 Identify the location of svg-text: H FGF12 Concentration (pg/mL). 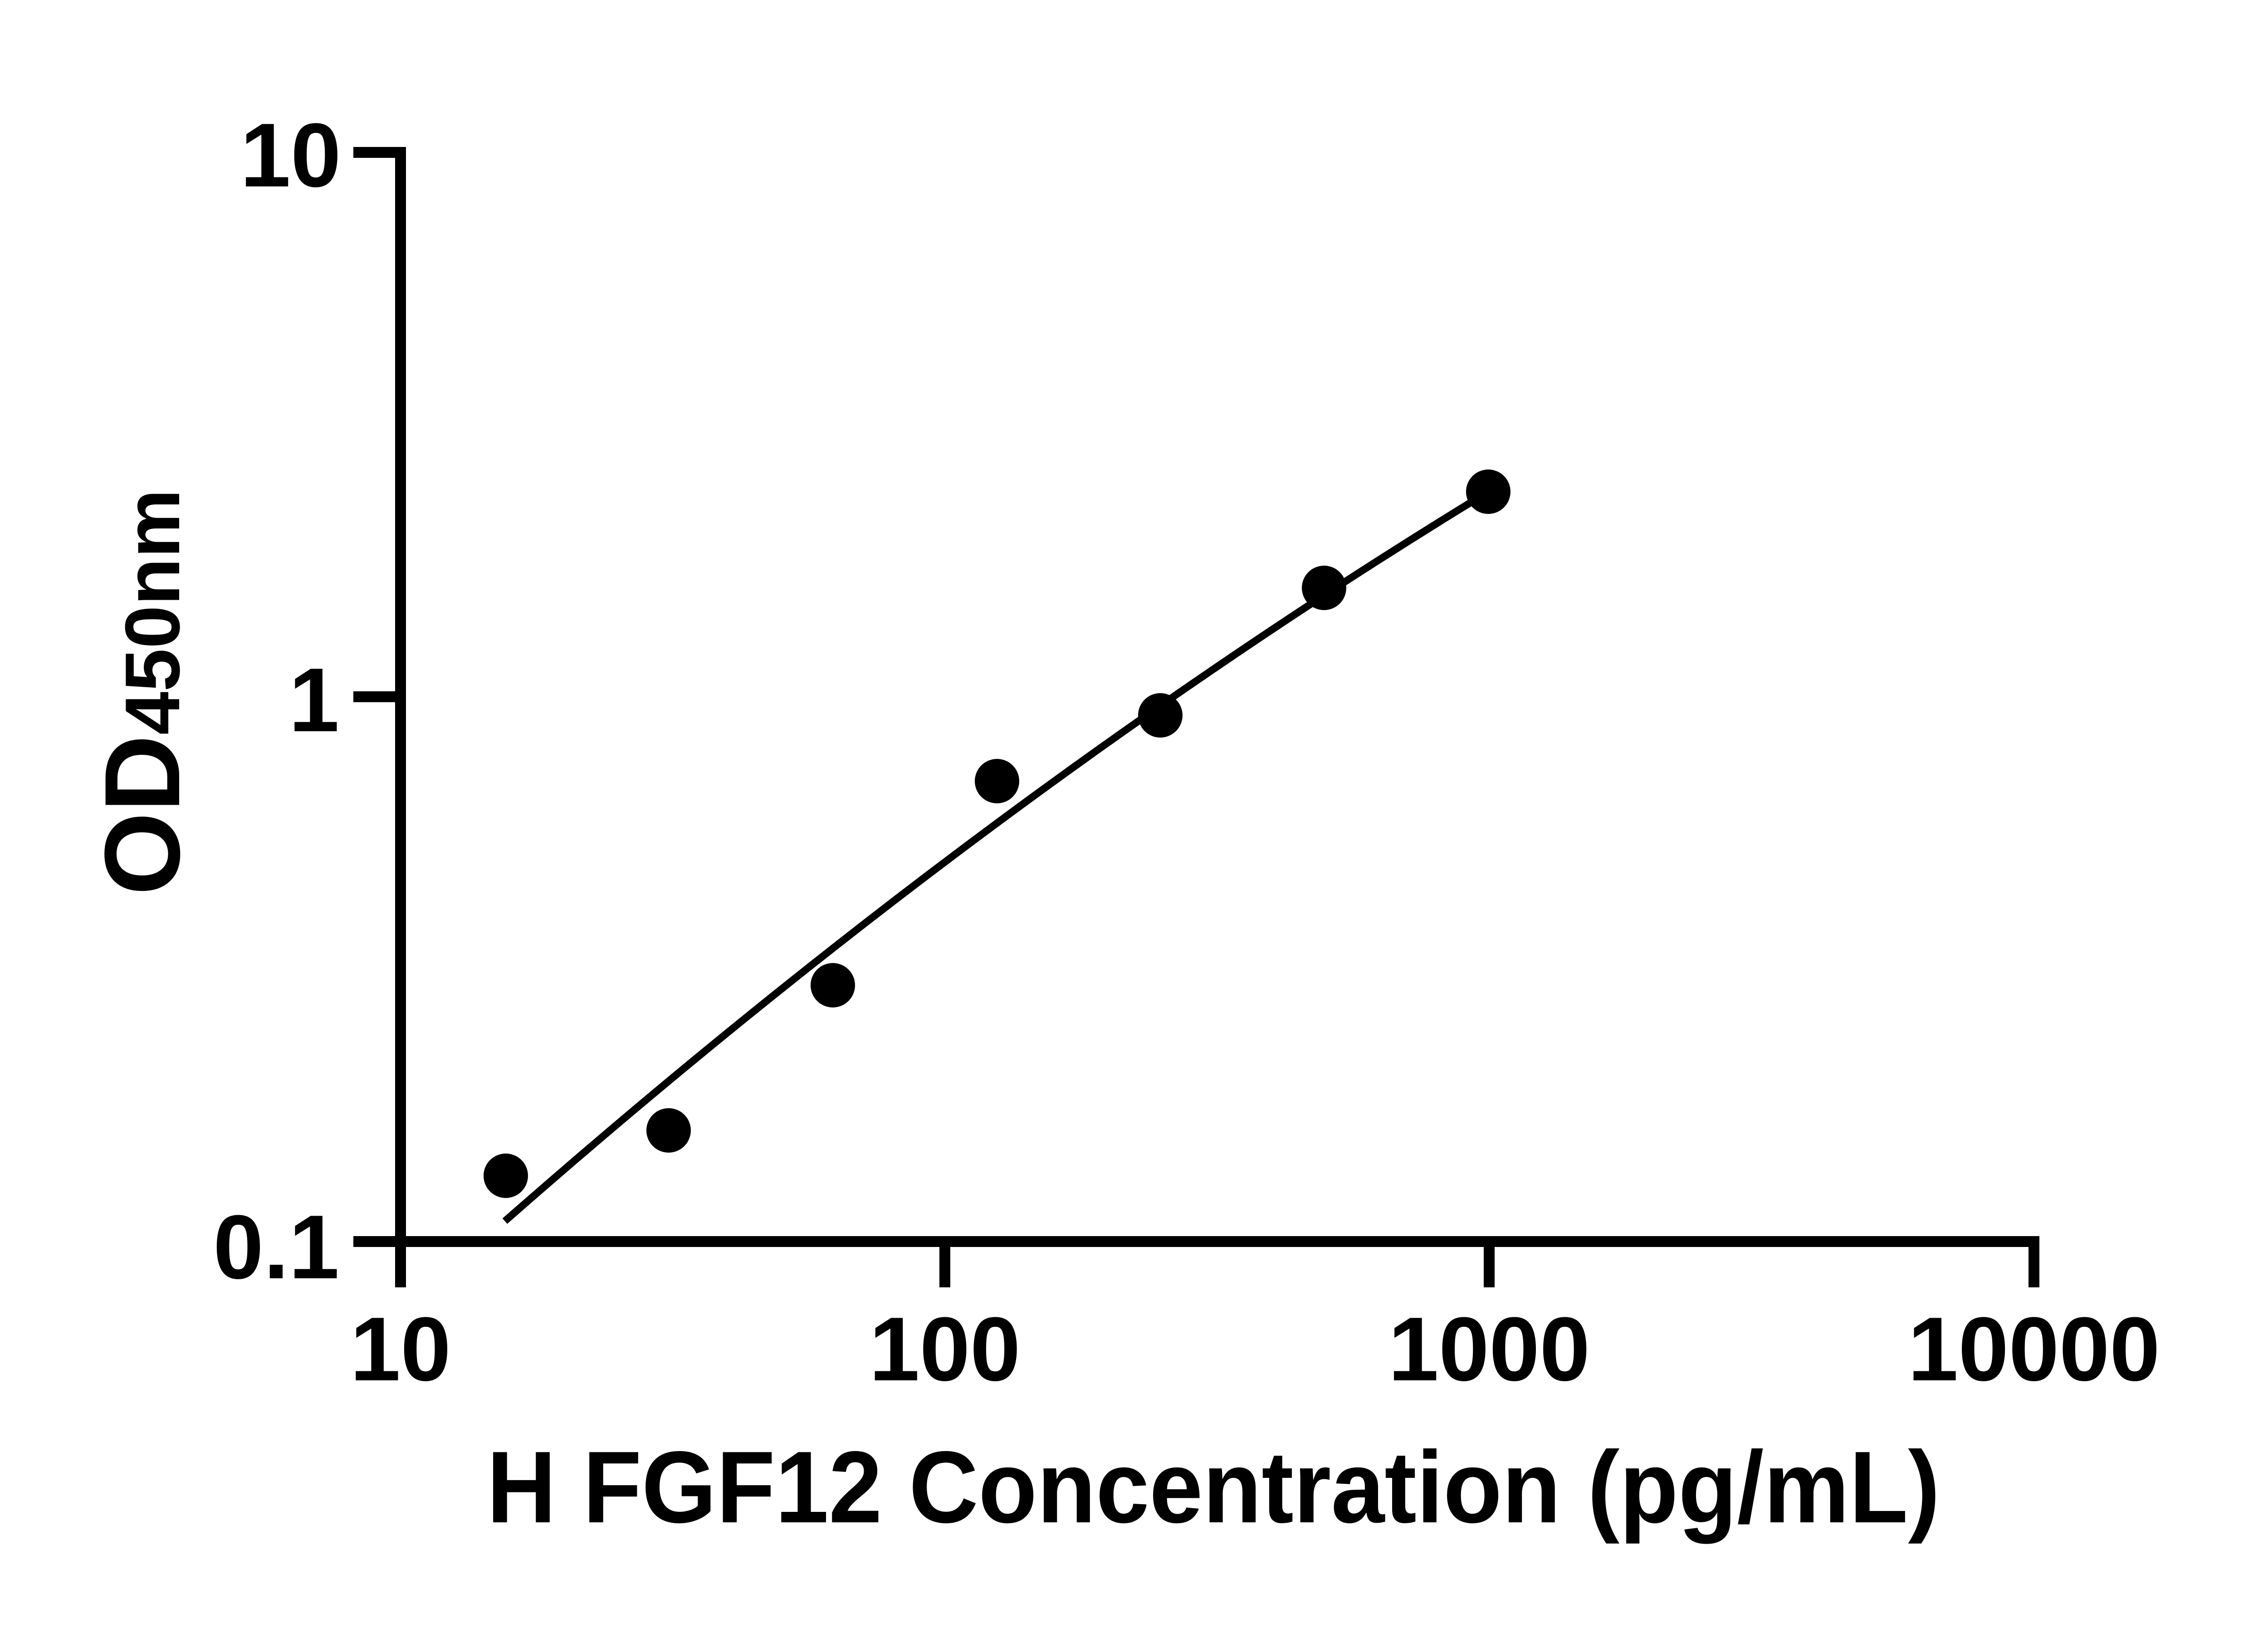
(1214, 1487).